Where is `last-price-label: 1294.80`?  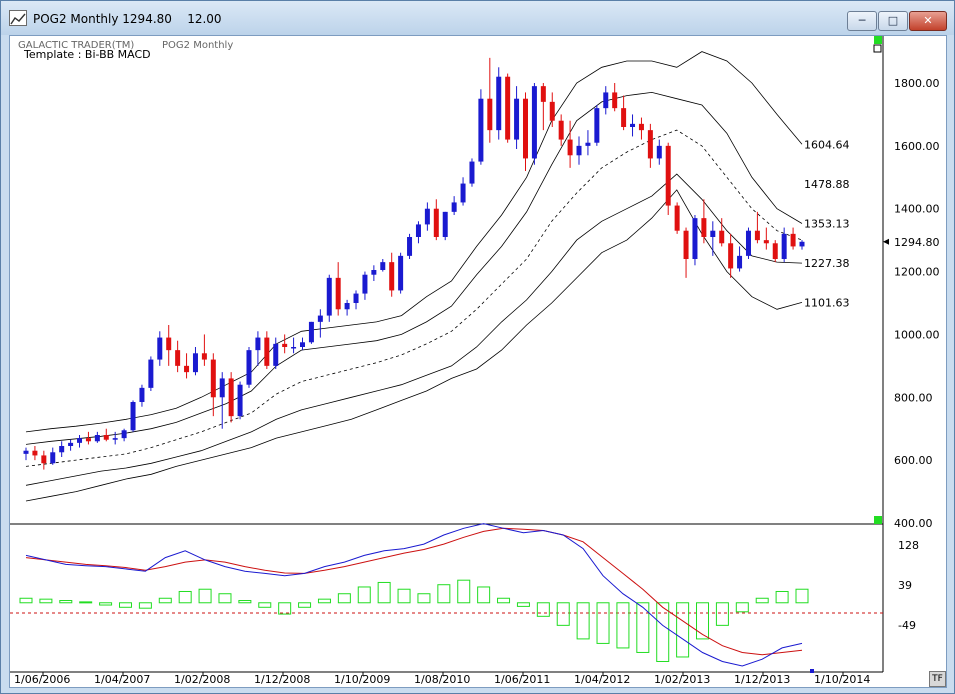
last-price-label: 1294.80 is located at coordinates (917, 242).